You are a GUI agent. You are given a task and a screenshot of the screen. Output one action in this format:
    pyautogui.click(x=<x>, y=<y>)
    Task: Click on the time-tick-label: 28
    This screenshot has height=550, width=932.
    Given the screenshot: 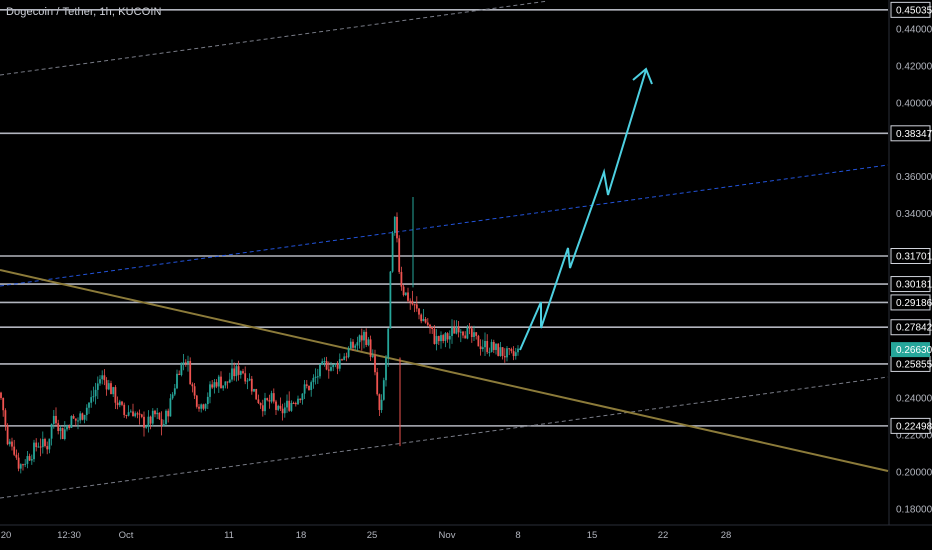 What is the action you would take?
    pyautogui.click(x=726, y=535)
    